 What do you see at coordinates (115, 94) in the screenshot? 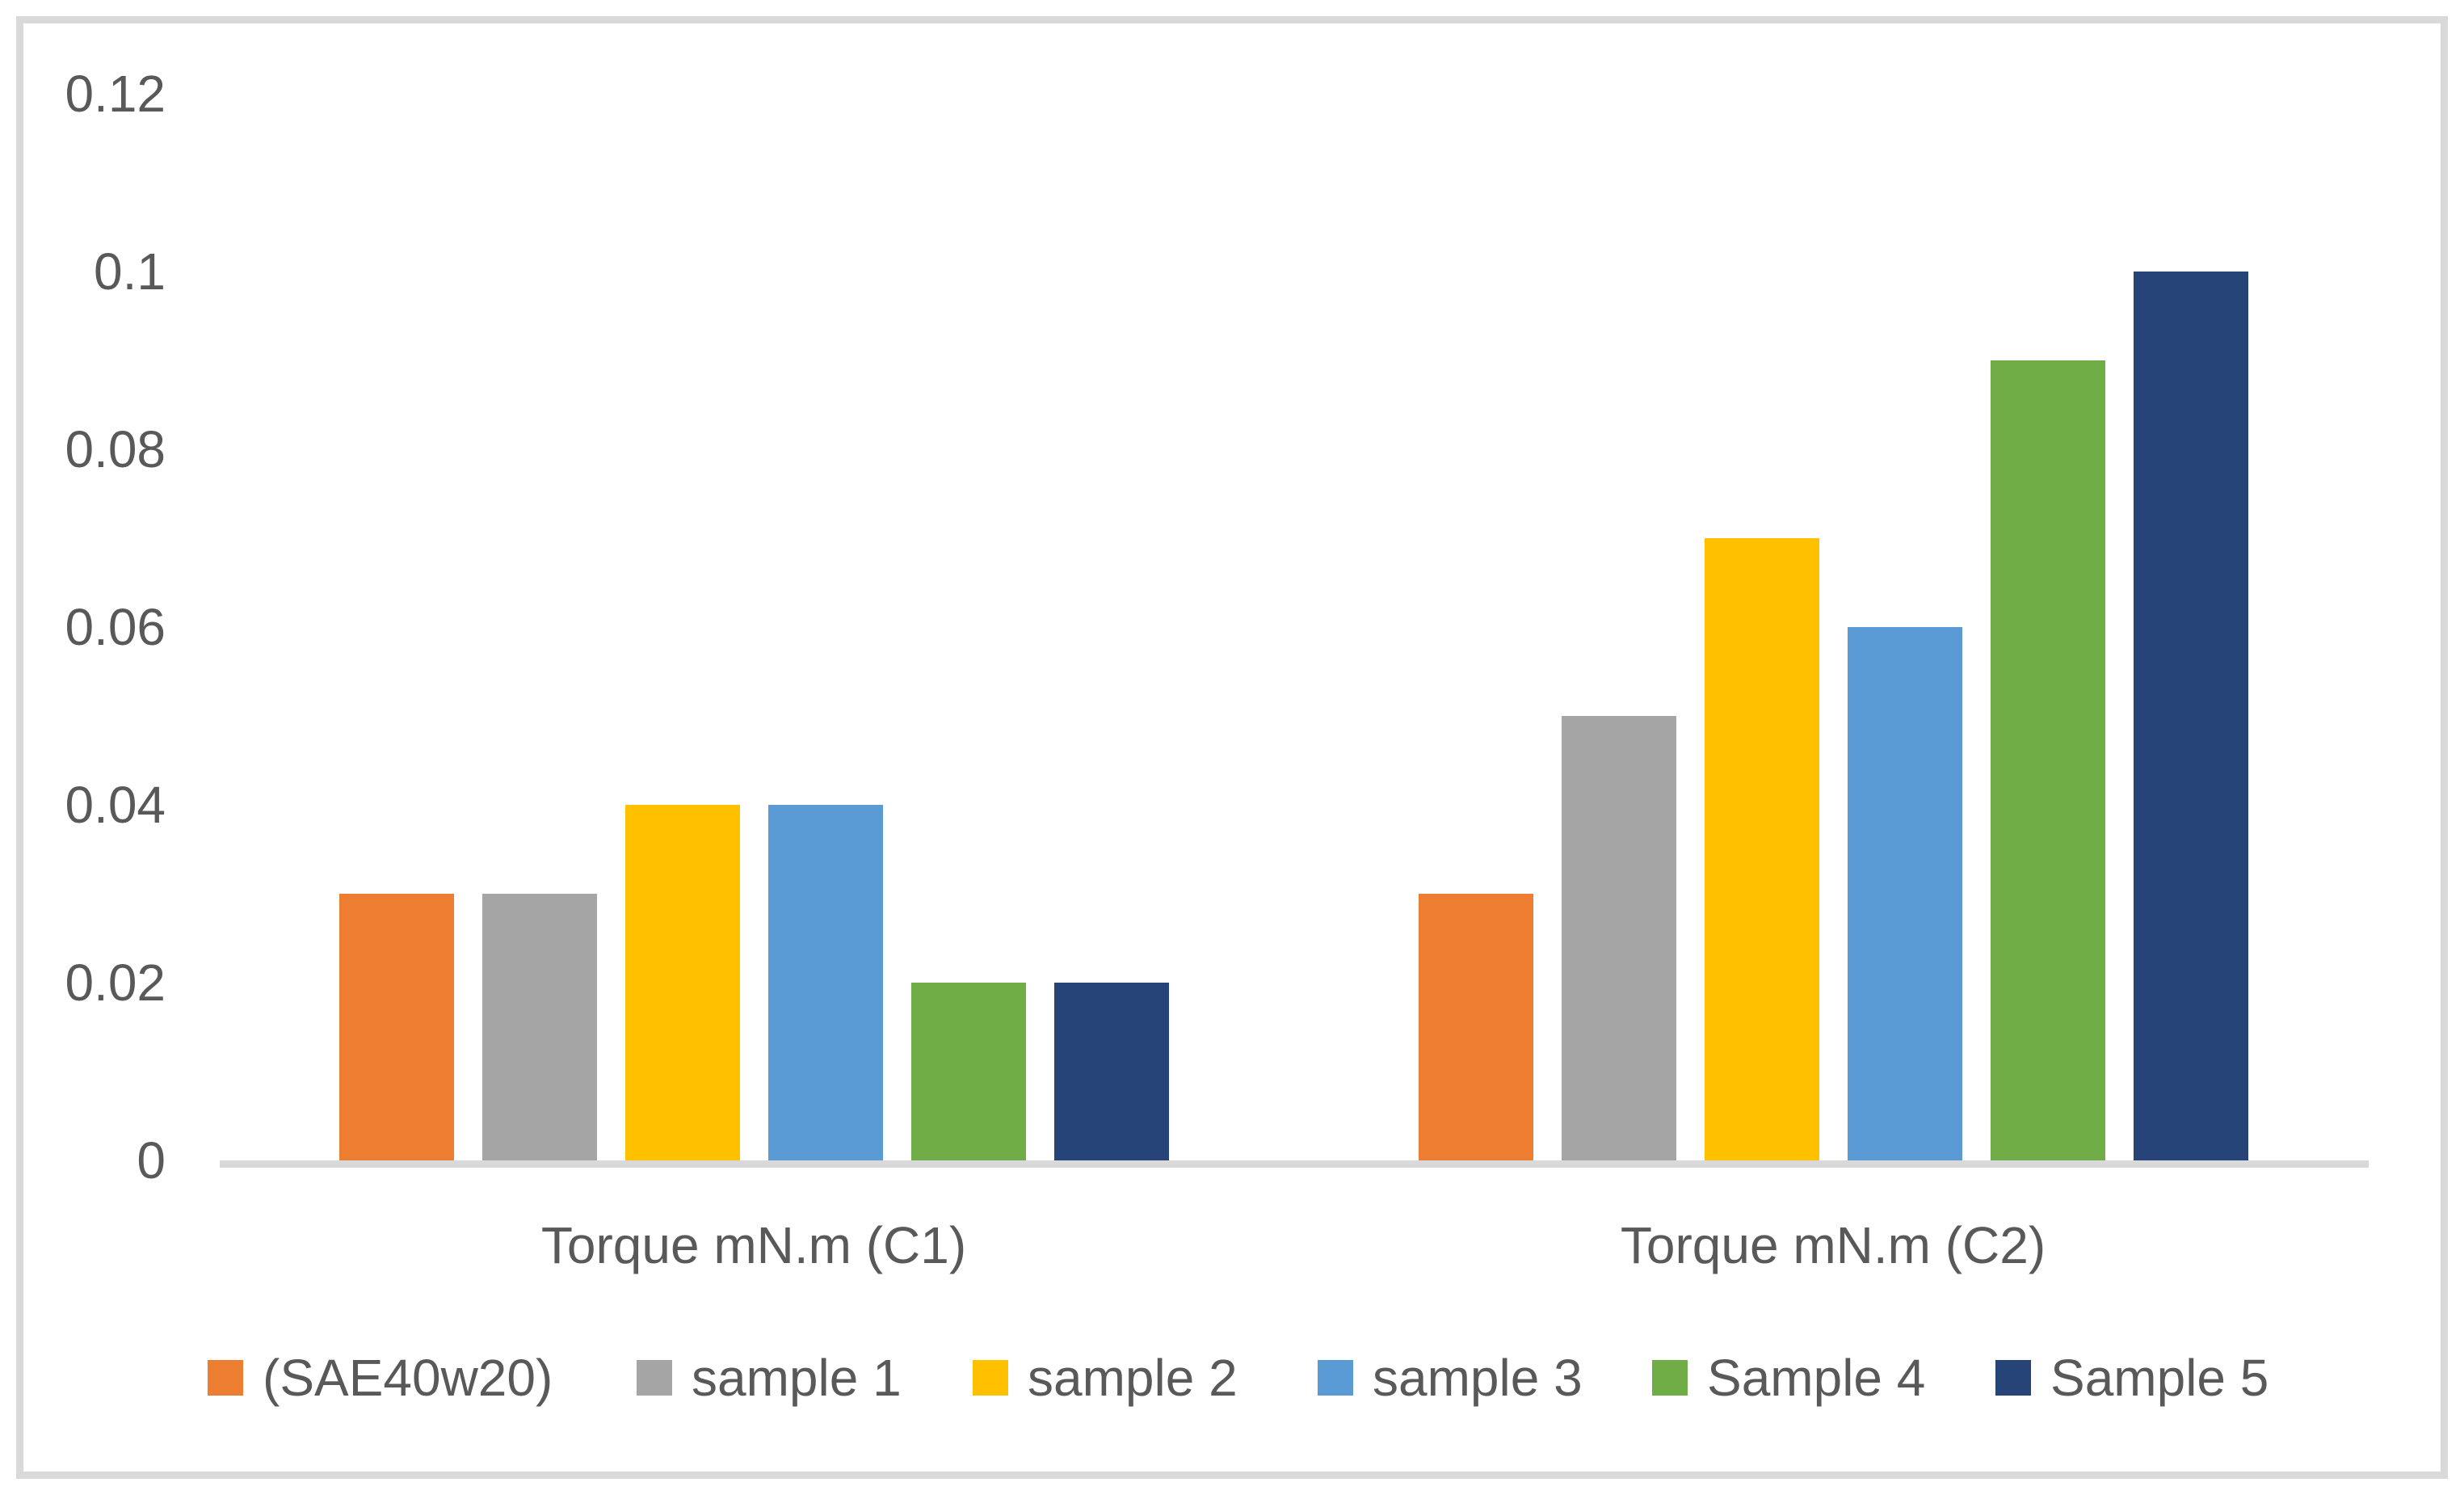
I see `y-axis-tick-label: 0.12` at bounding box center [115, 94].